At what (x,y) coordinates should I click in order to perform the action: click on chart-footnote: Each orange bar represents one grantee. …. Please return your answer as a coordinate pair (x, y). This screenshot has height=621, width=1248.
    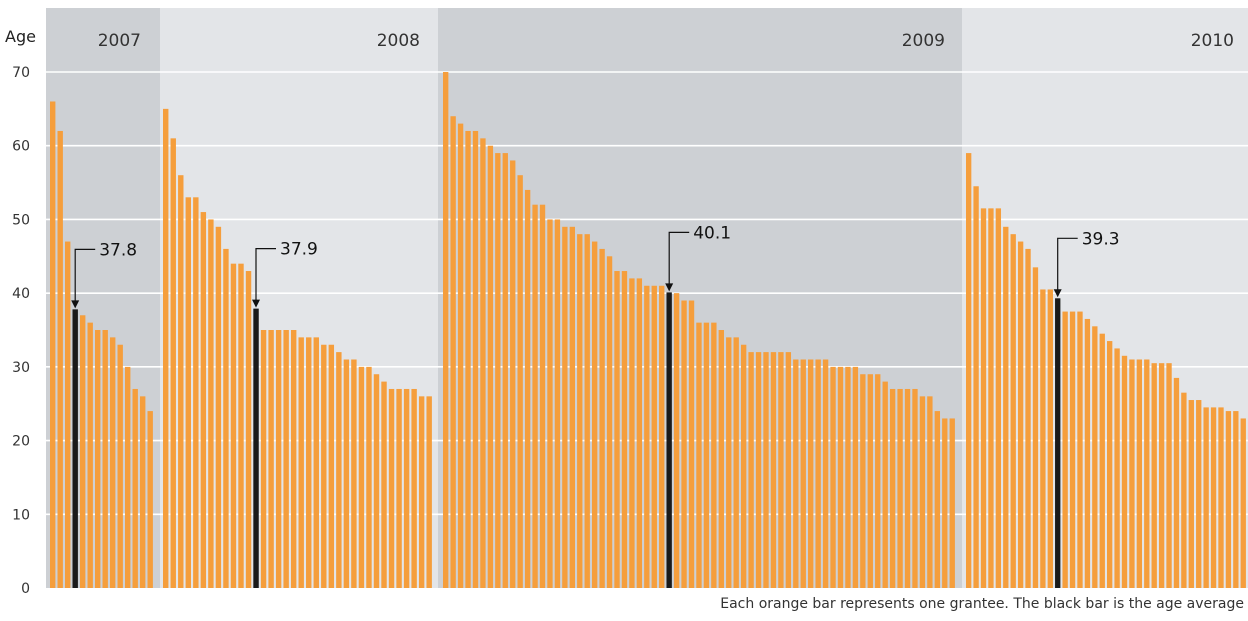
    Looking at the image, I should click on (982, 604).